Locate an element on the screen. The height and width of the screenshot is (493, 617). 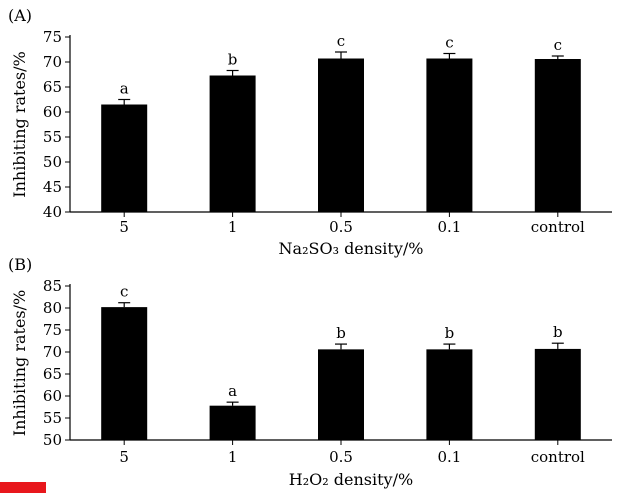
panel-label: (A) is located at coordinates (20, 15).